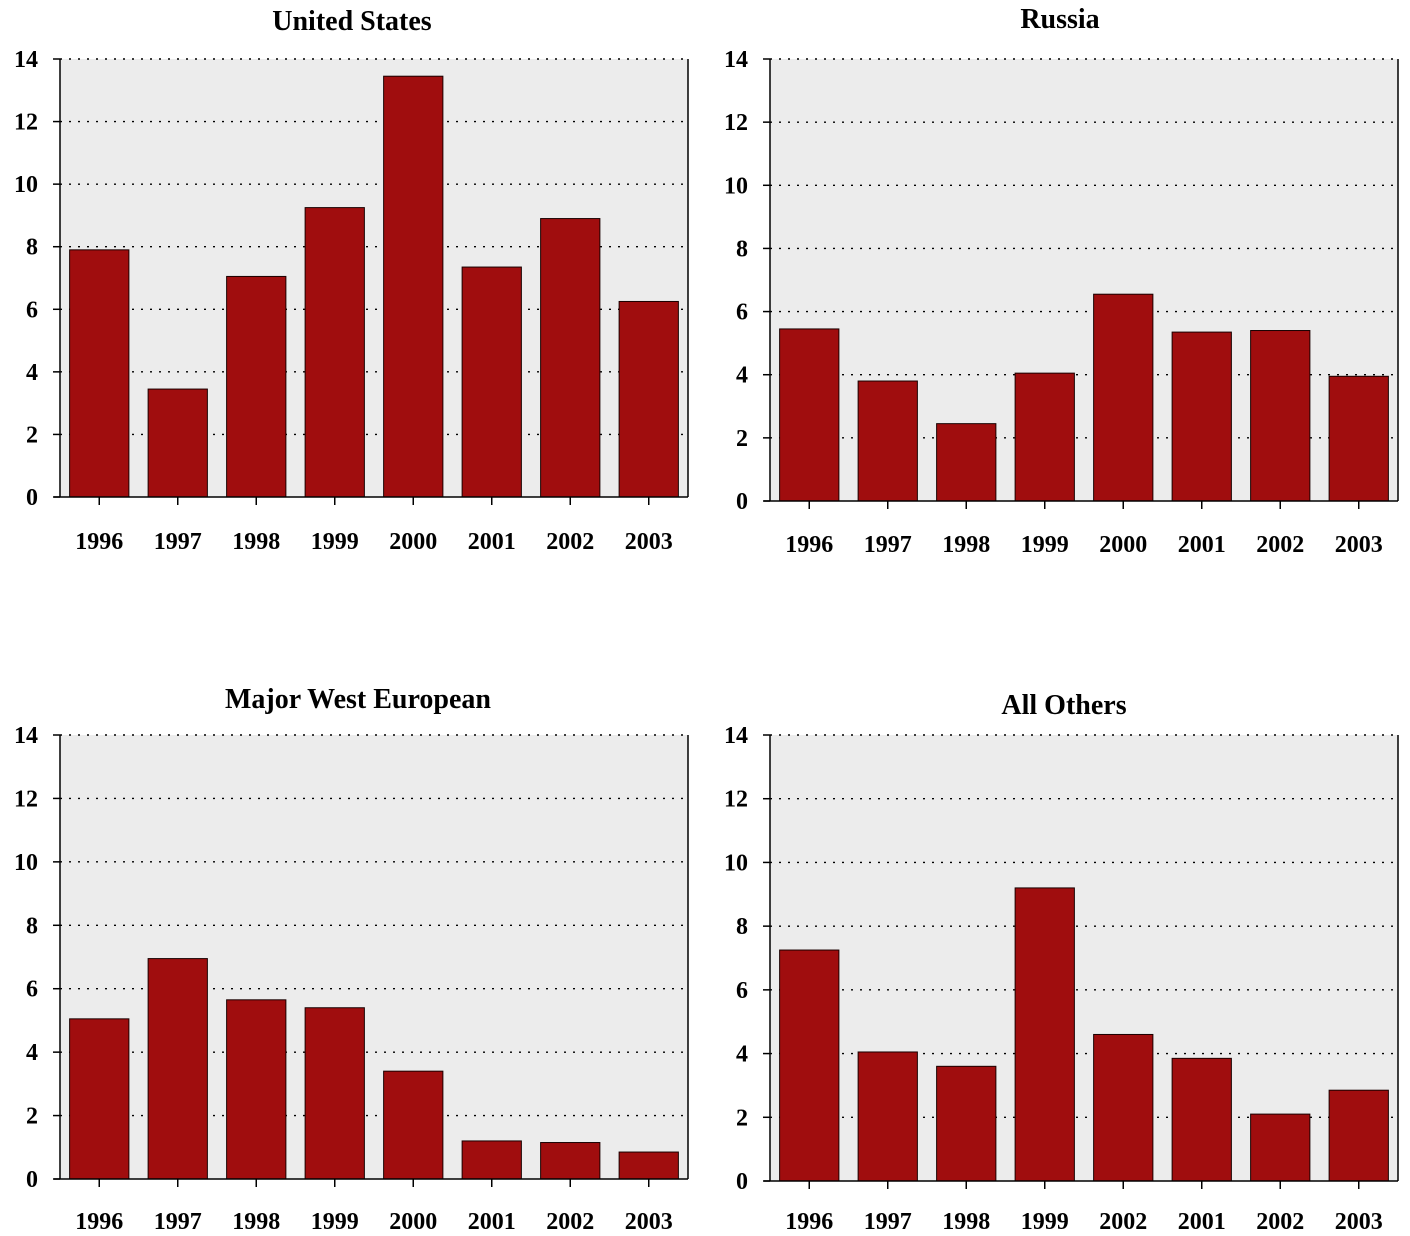  What do you see at coordinates (352, 21) in the screenshot?
I see `chart-title: United States` at bounding box center [352, 21].